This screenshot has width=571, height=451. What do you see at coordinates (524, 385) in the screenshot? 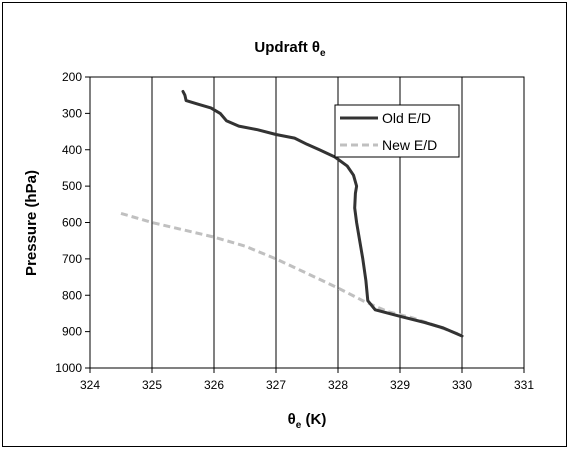
I see `x-tick-label-331: 331` at bounding box center [524, 385].